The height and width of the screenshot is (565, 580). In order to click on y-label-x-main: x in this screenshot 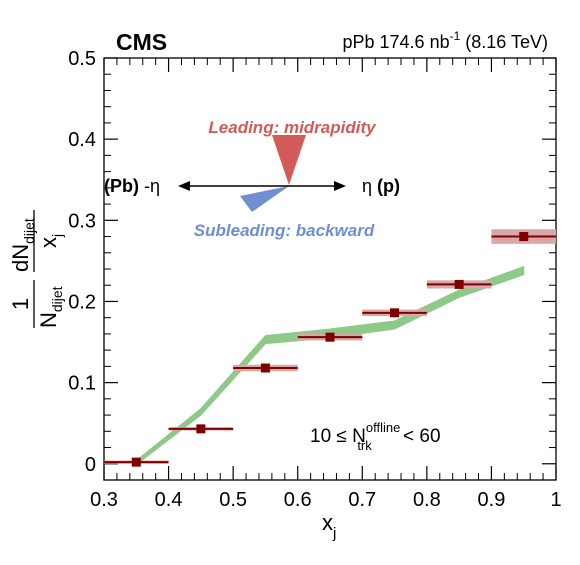, I will do `click(48, 242)`.